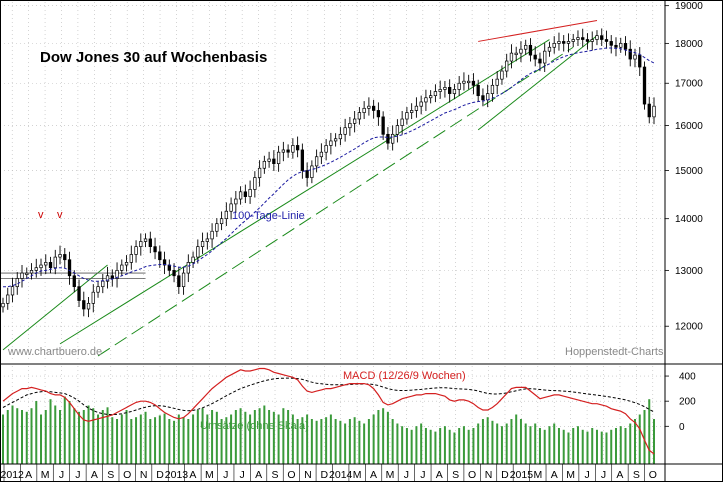  I want to click on macd-y-tick-label: 0, so click(682, 427).